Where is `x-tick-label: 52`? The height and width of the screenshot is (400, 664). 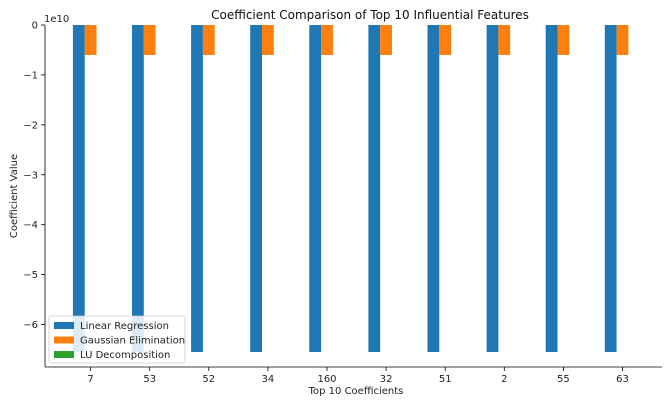 x-tick-label: 52 is located at coordinates (208, 379).